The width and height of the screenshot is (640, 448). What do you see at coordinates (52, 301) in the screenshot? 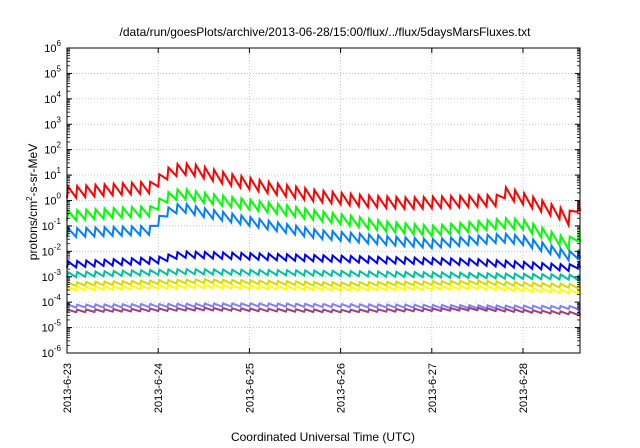
I see `y-tick-label: 10⁻⁴` at bounding box center [52, 301].